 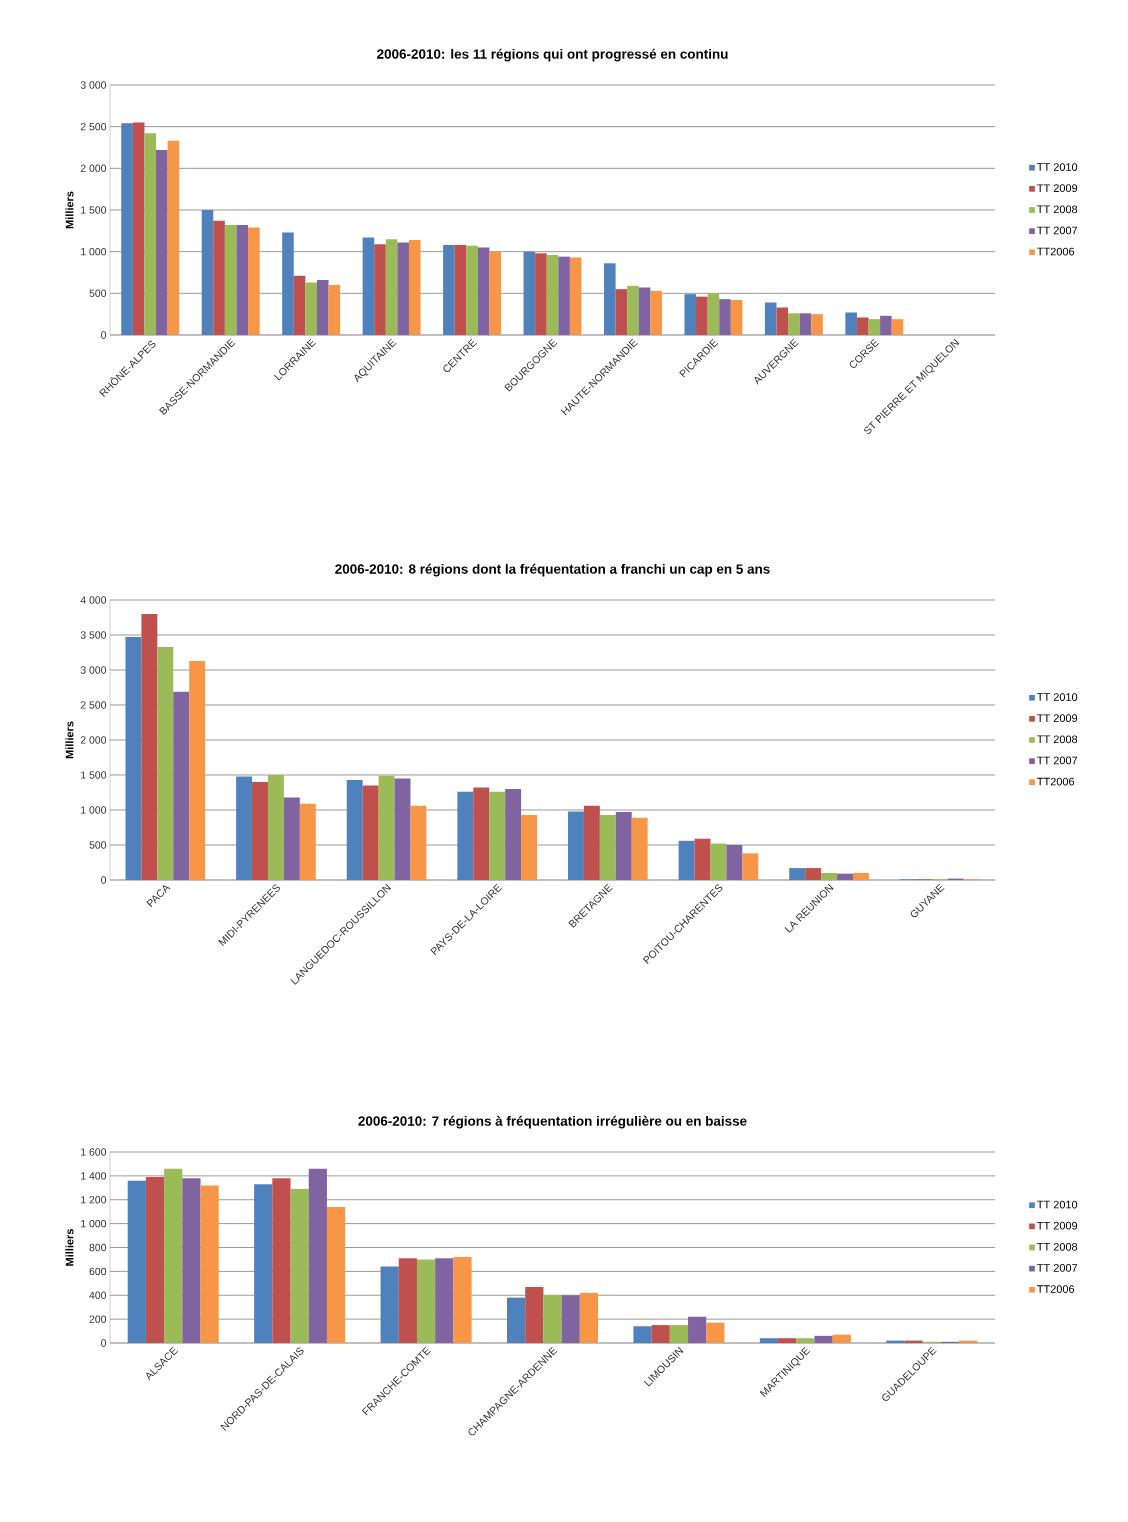 What do you see at coordinates (93, 670) in the screenshot?
I see `y-tick-label: 3 000` at bounding box center [93, 670].